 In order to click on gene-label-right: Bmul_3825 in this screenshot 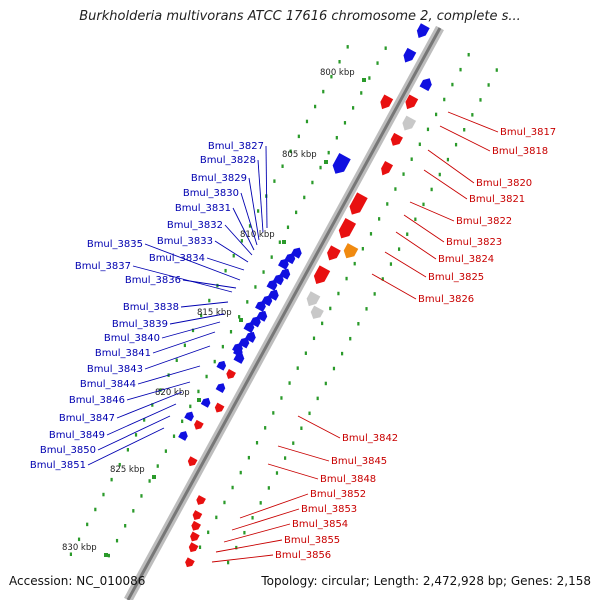, I will do `click(456, 277)`.